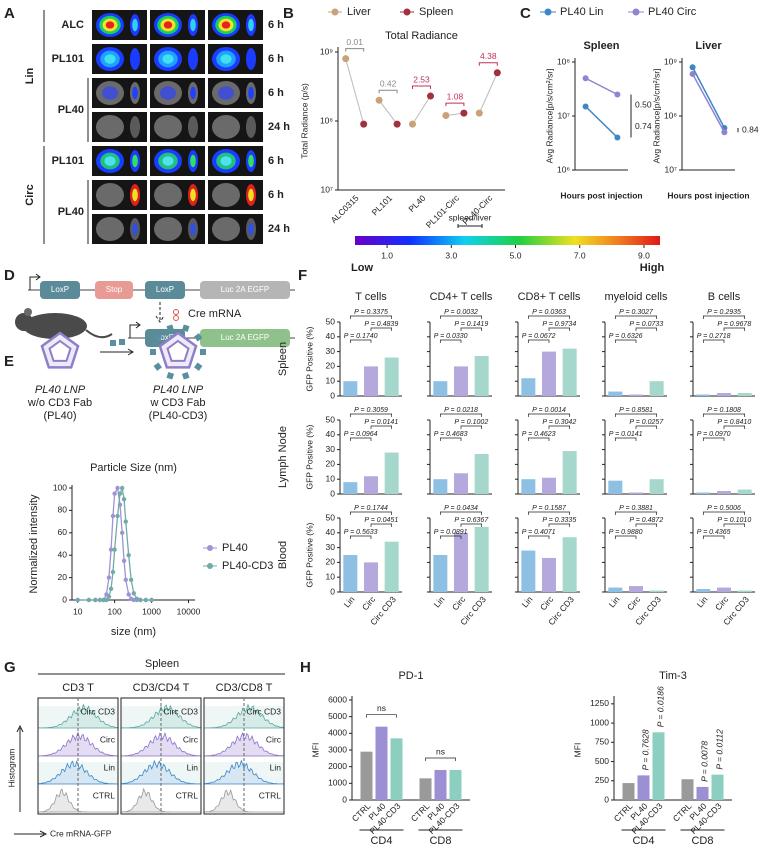 The image size is (767, 850). I want to click on panel-label: H, so click(305, 667).